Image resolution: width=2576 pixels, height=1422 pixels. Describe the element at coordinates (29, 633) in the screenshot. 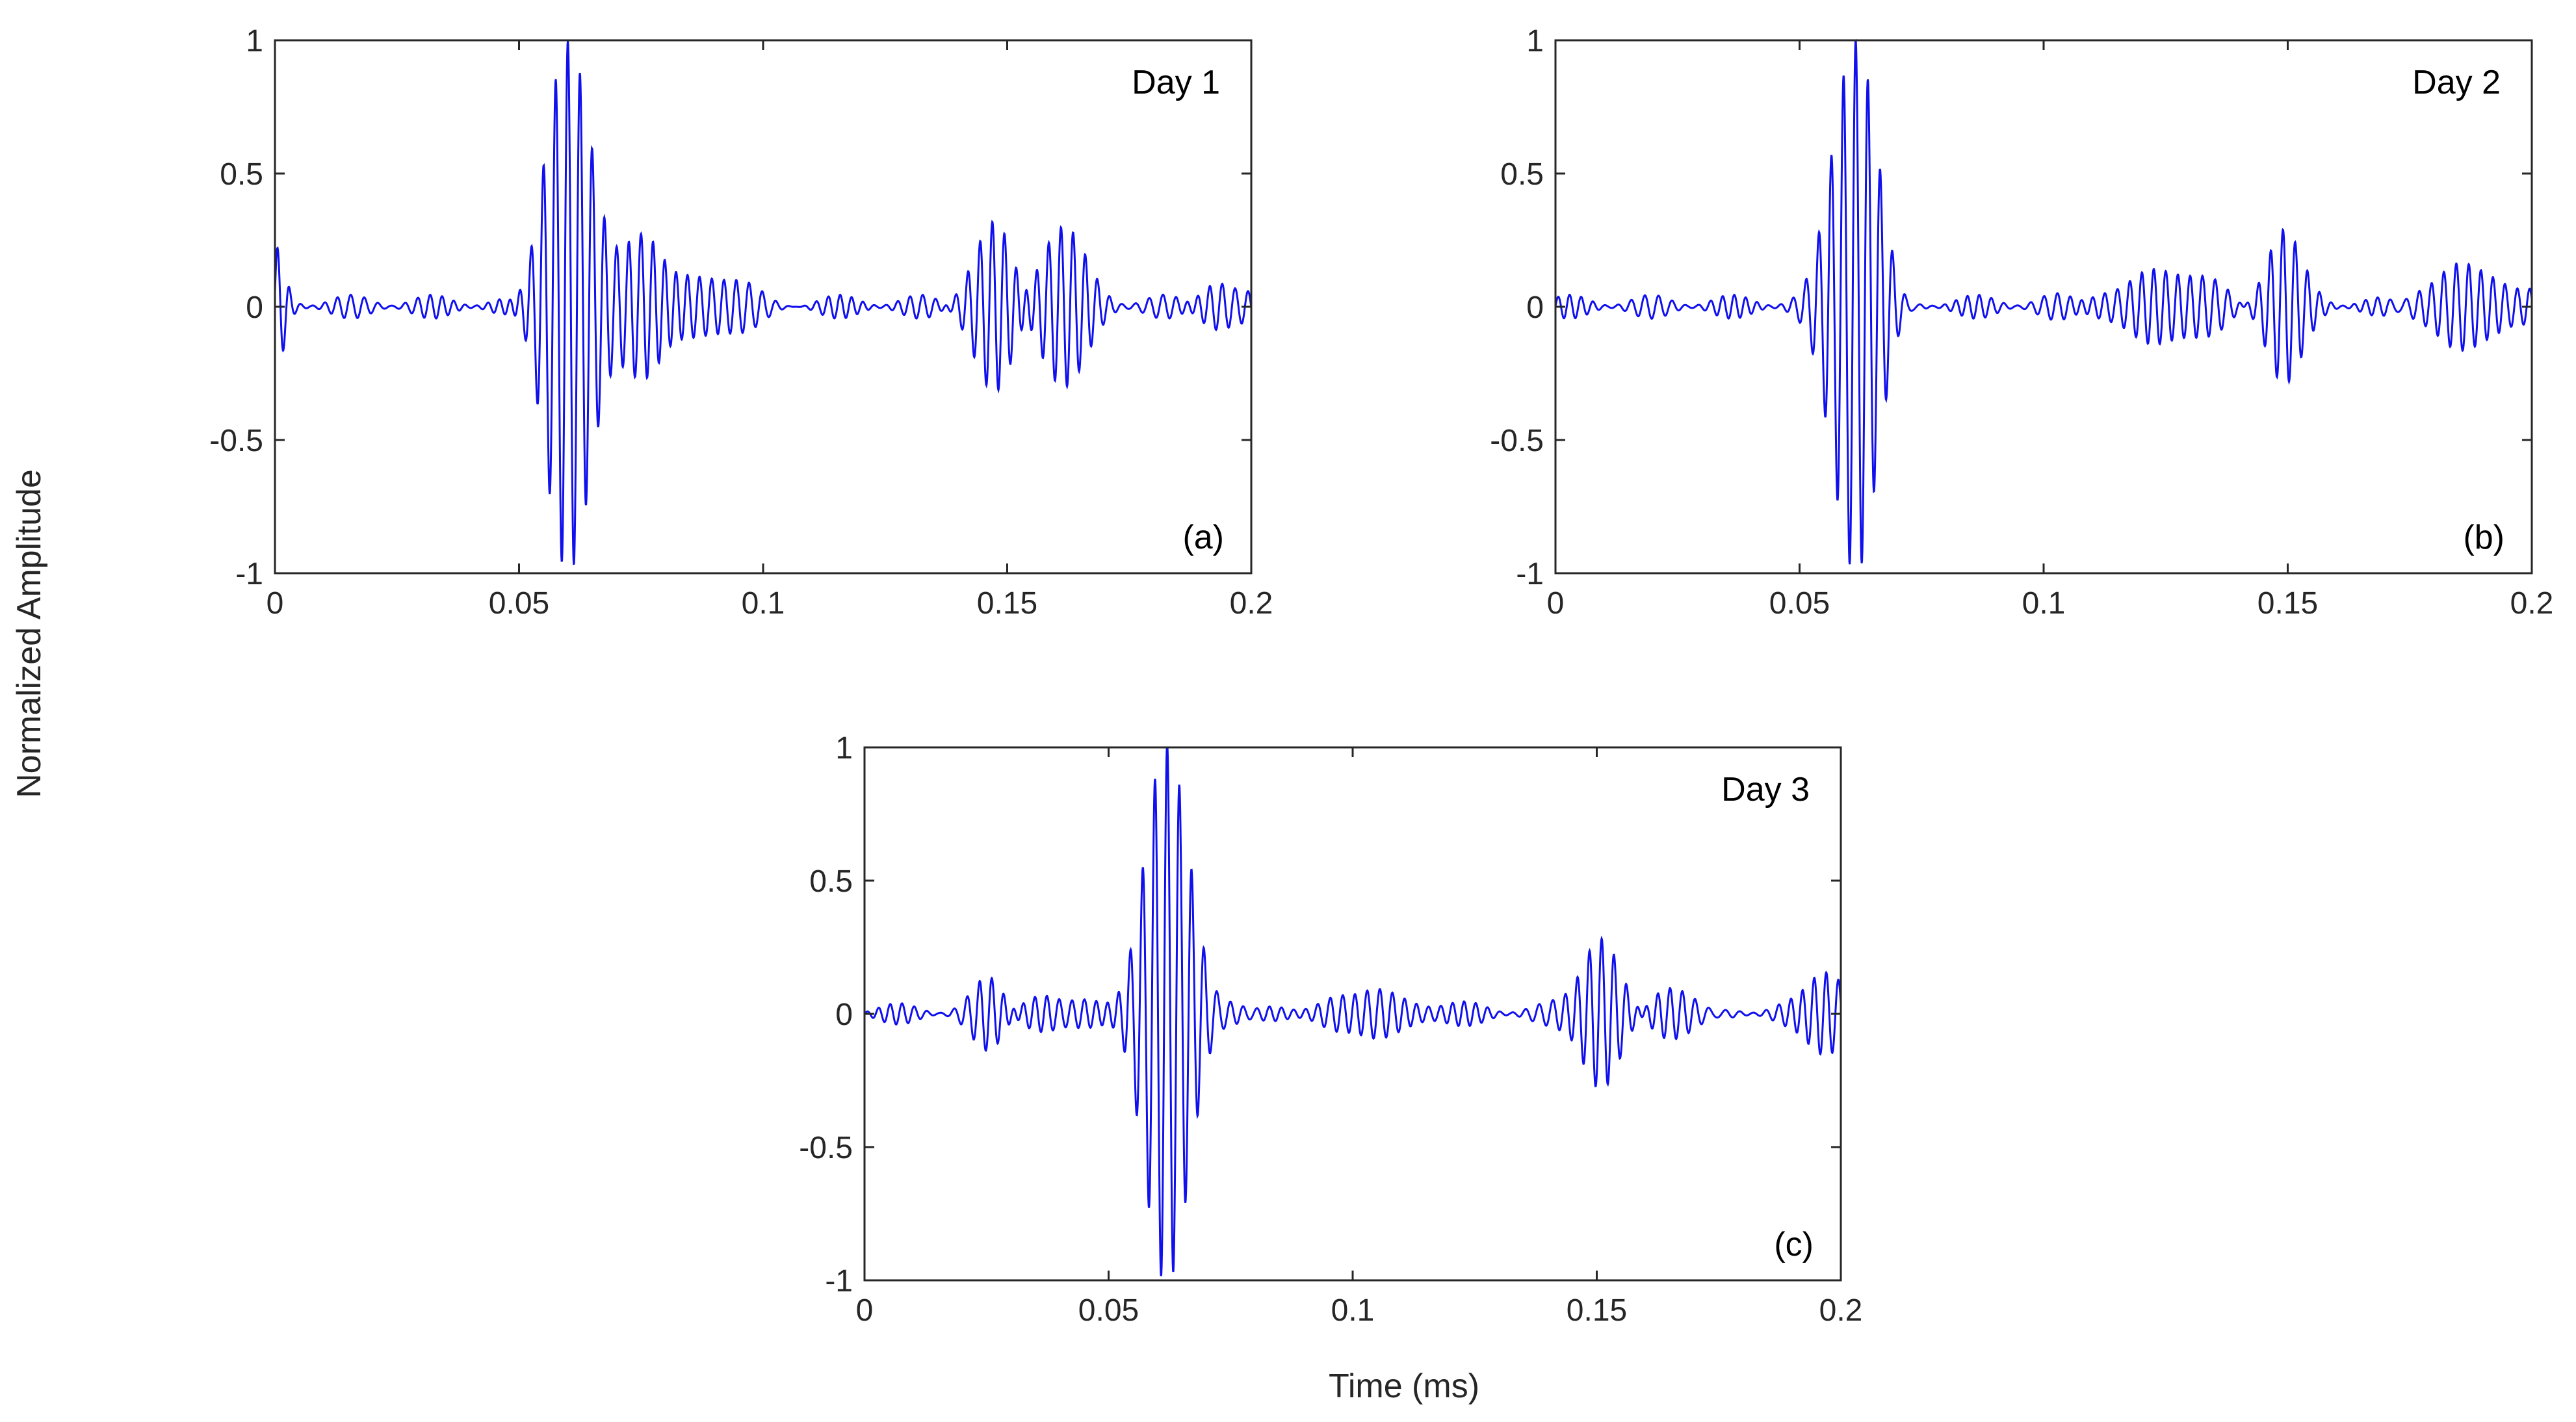

I see `shared-y-axis-label: Normalized Amplitude` at that location.